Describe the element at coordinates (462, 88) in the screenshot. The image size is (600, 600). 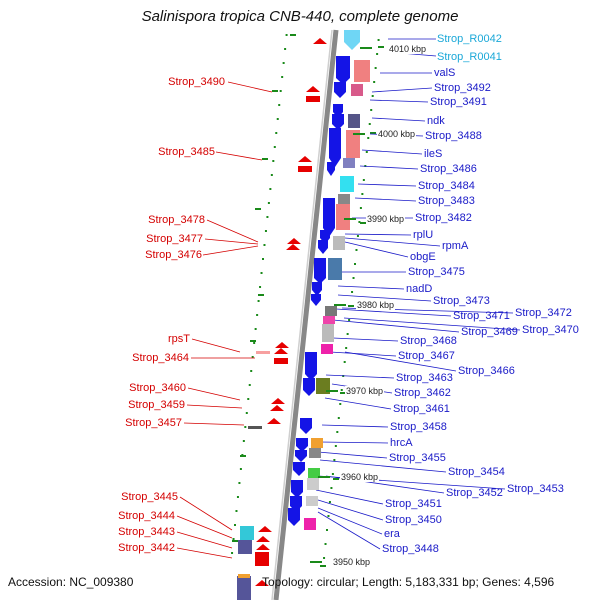
I see `gene-label-right: Strop_3492` at that location.